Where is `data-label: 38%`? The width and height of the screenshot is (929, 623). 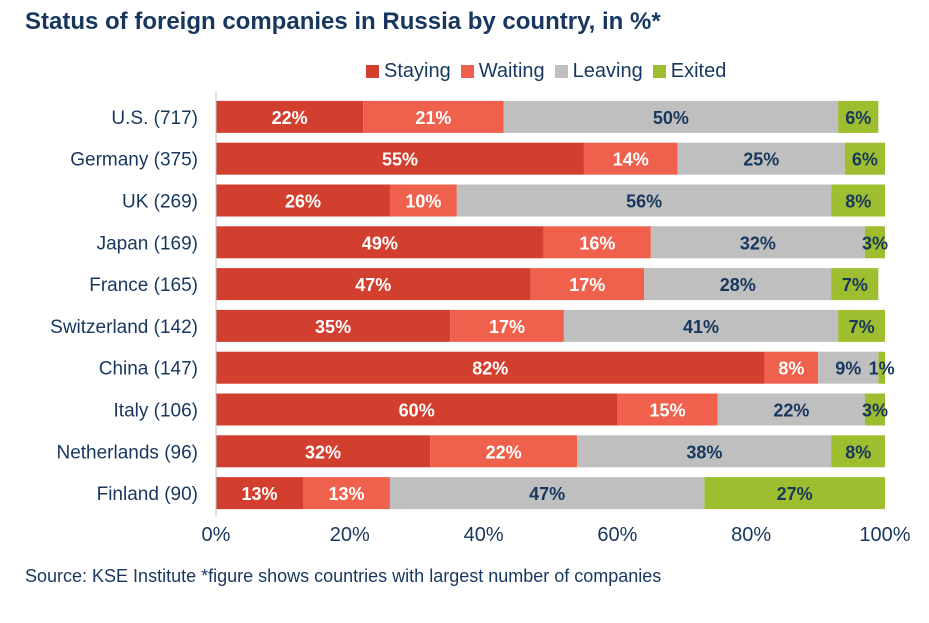 data-label: 38% is located at coordinates (704, 452).